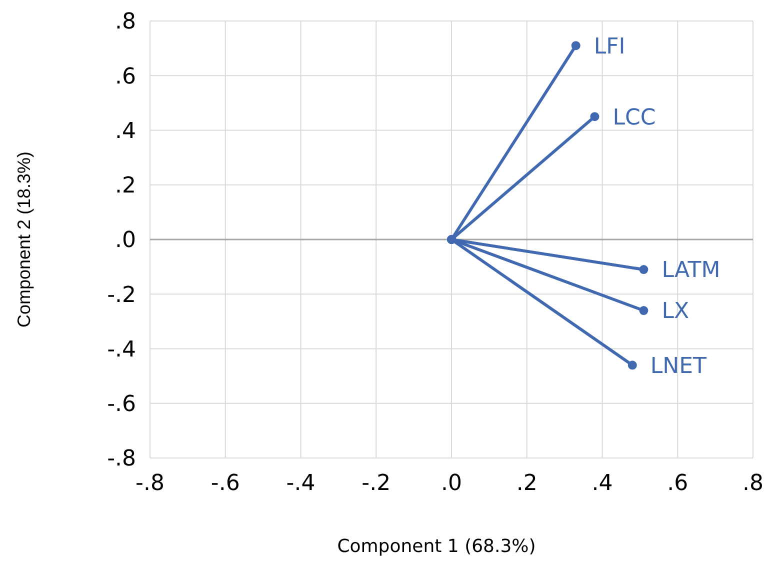 Image resolution: width=770 pixels, height=561 pixels. Describe the element at coordinates (677, 483) in the screenshot. I see `x-tick-label: .6` at that location.